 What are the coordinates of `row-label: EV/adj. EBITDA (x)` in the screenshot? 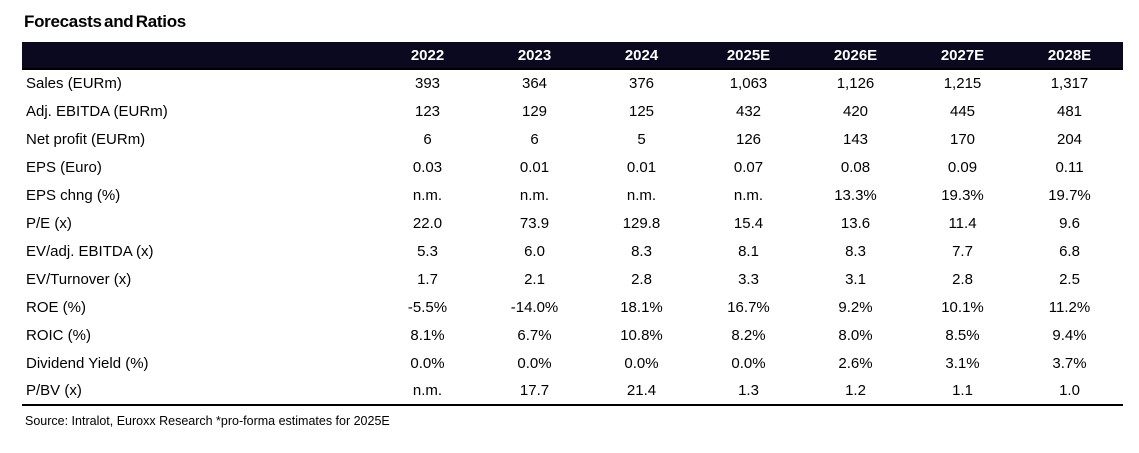 It's located at (90, 251).